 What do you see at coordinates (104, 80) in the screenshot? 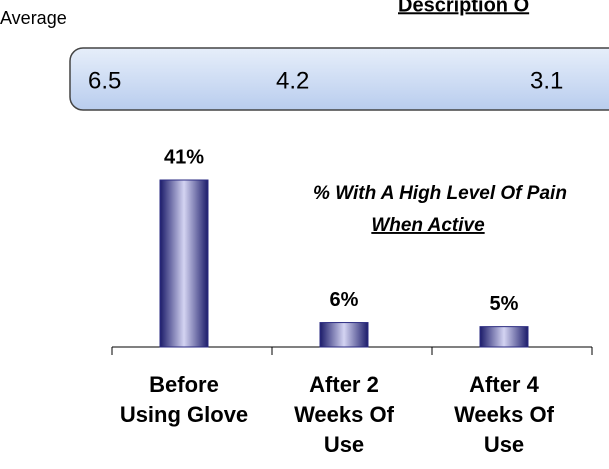
I see `average-value: 6.5` at bounding box center [104, 80].